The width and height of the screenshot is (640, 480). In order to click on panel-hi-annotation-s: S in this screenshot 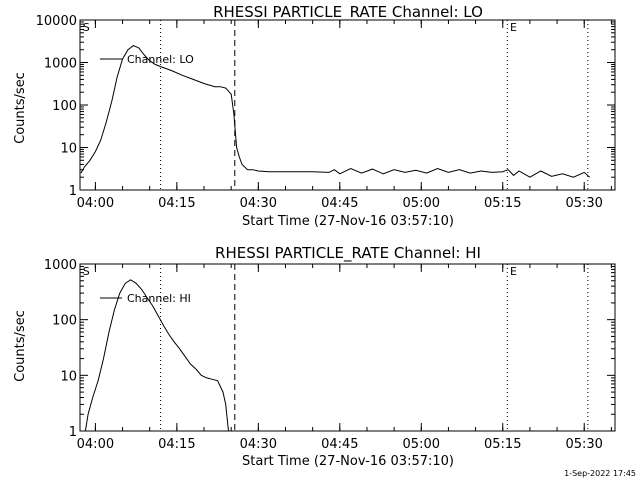, I will do `click(86, 271)`.